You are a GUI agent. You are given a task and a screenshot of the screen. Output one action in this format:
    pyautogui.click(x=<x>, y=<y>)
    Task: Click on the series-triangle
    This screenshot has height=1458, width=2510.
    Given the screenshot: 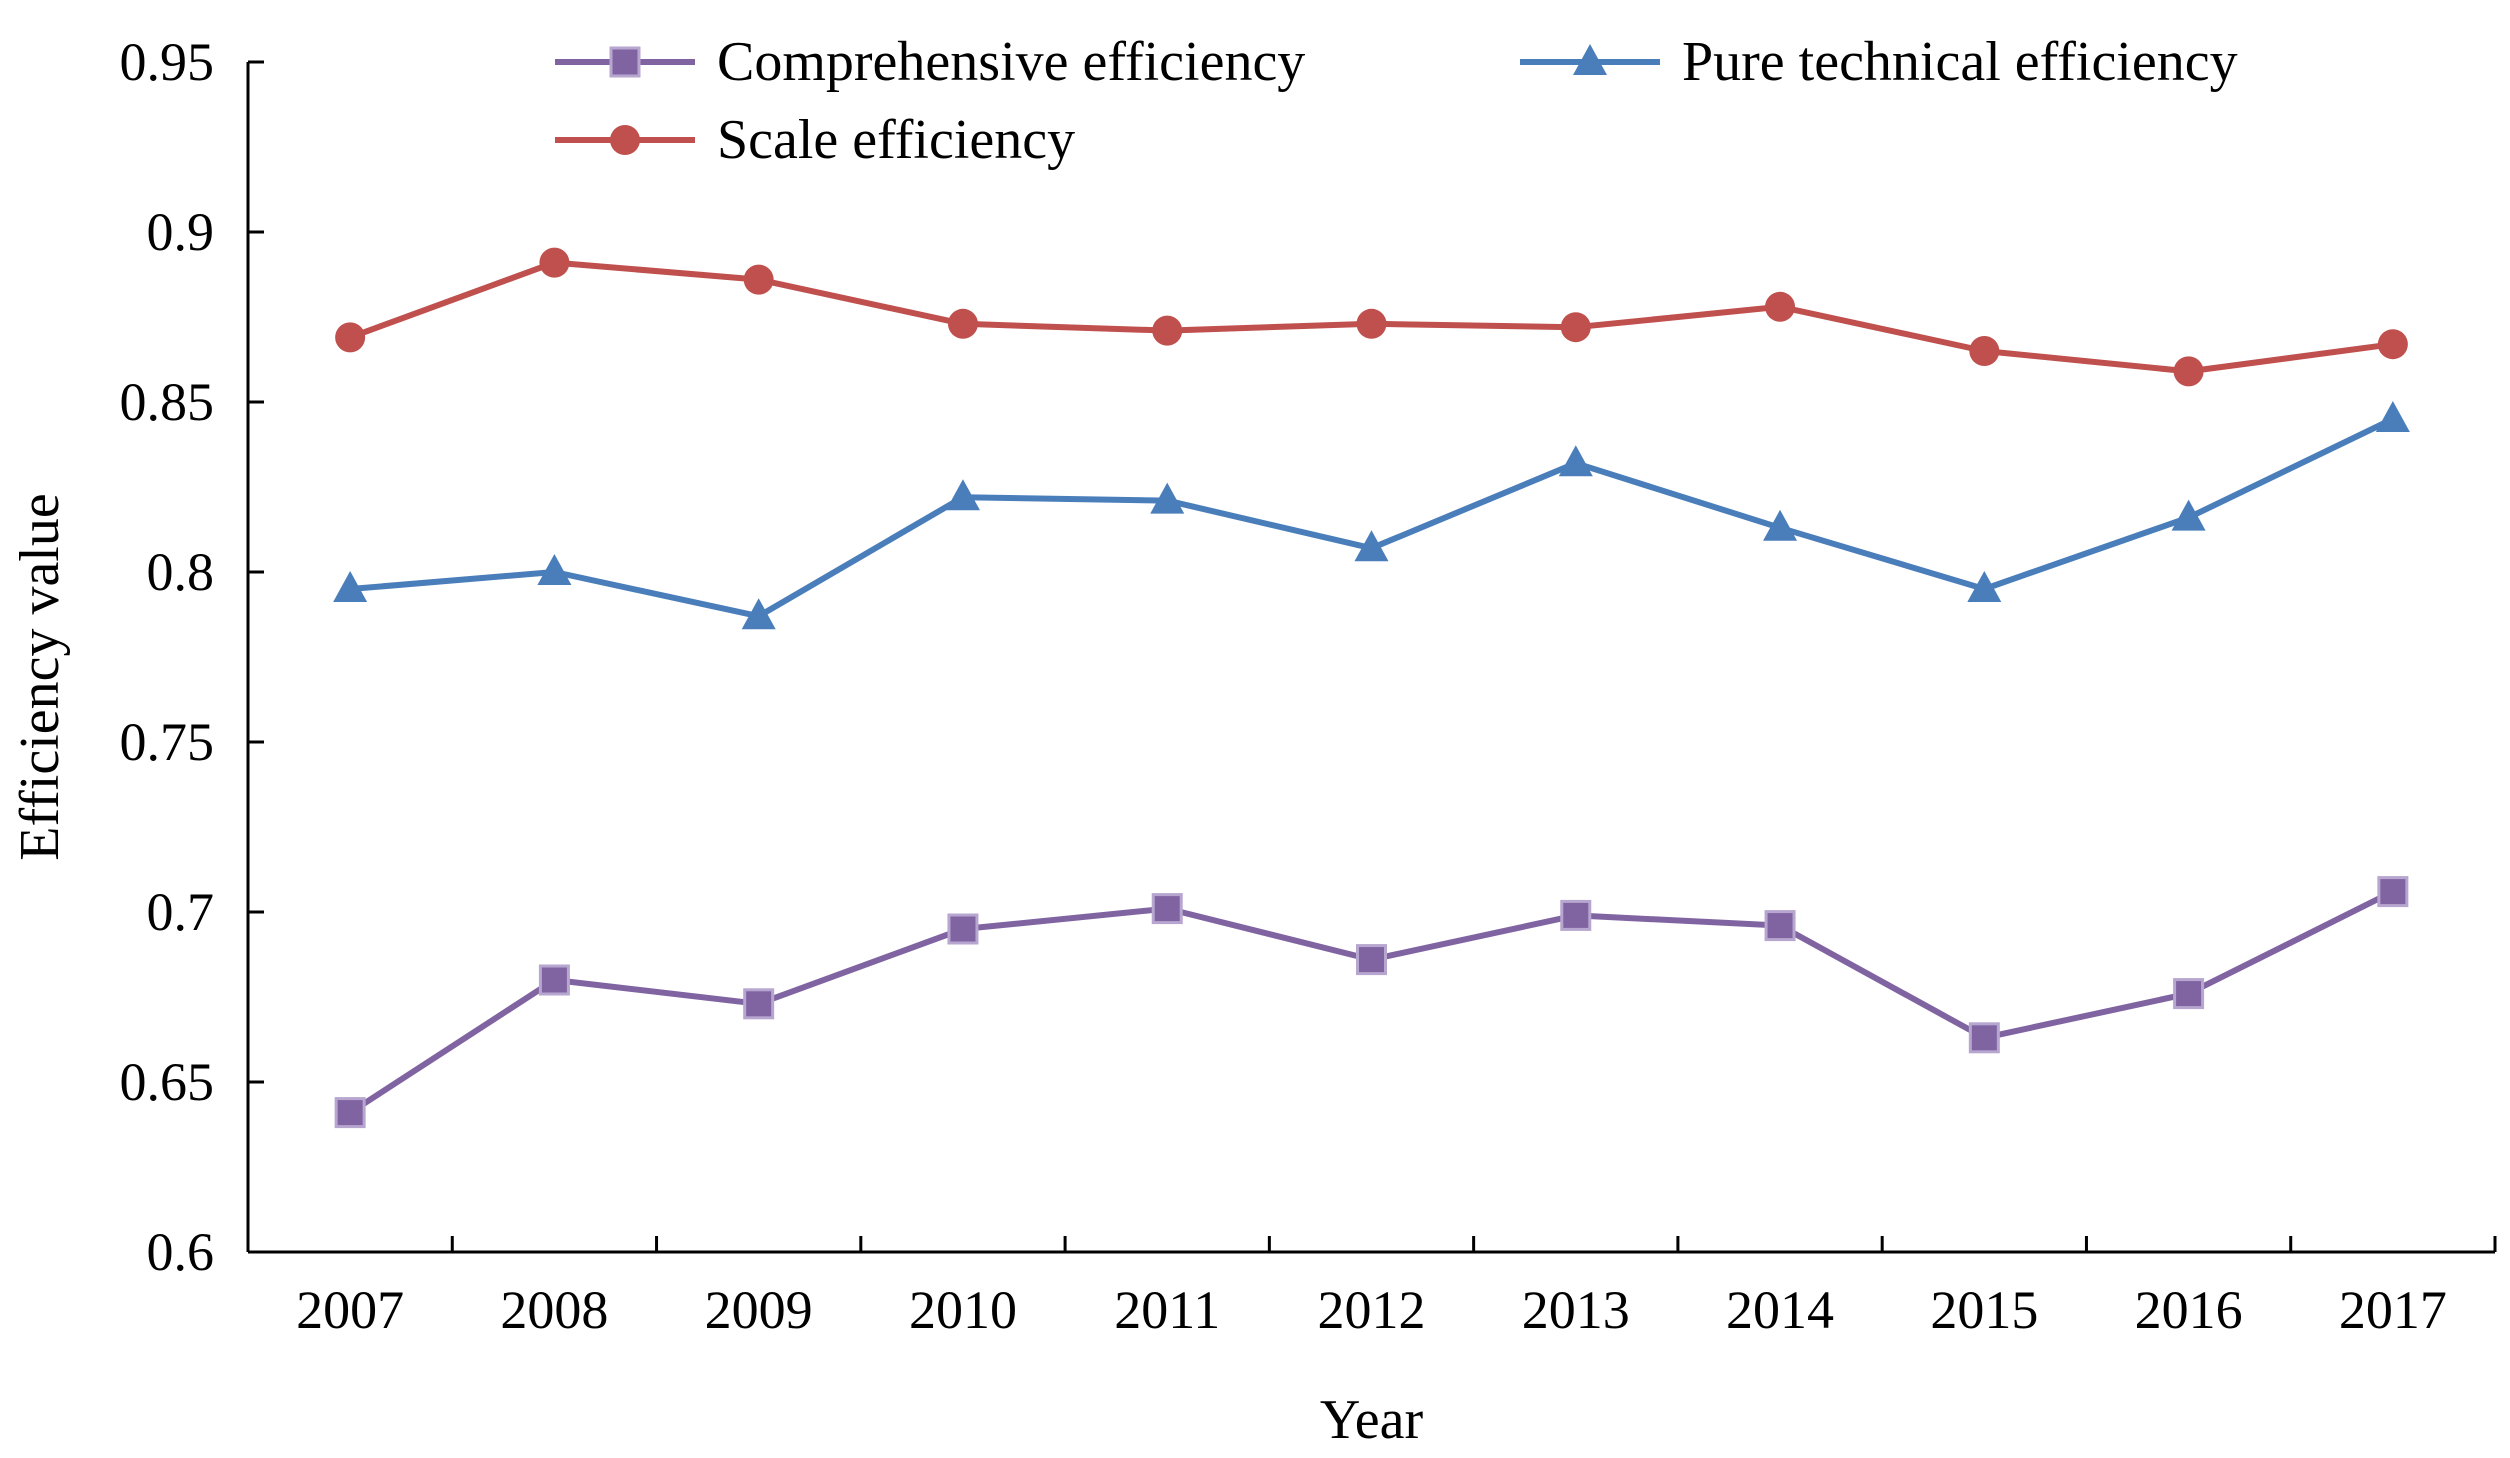 What is the action you would take?
    pyautogui.click(x=1371, y=515)
    